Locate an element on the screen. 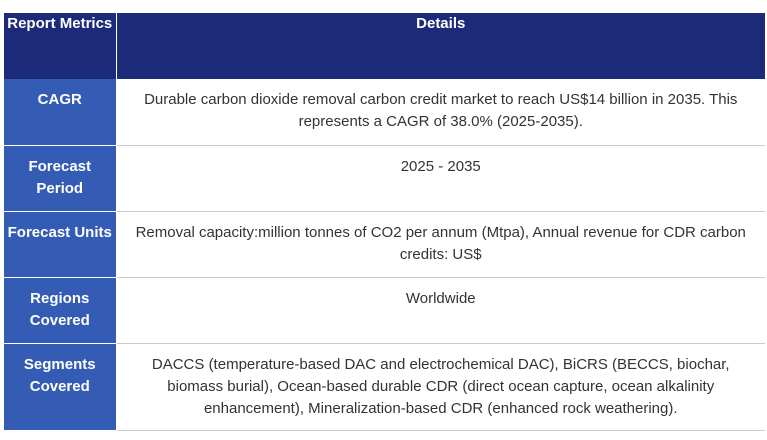 The width and height of the screenshot is (767, 440). detail-regions-covered: Worldwide is located at coordinates (440, 310).